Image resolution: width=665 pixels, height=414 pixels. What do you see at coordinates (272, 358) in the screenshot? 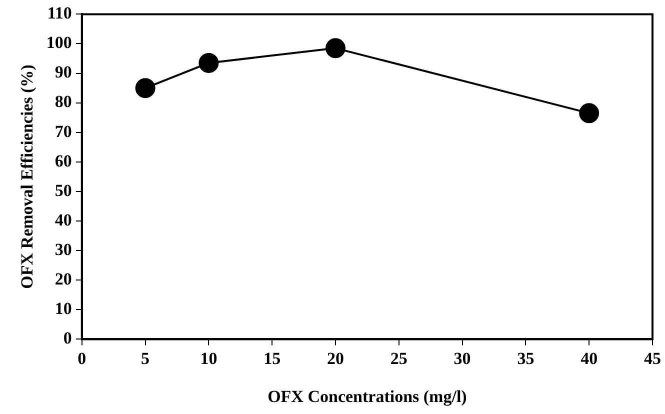
I see `x-tick-label: 15` at bounding box center [272, 358].